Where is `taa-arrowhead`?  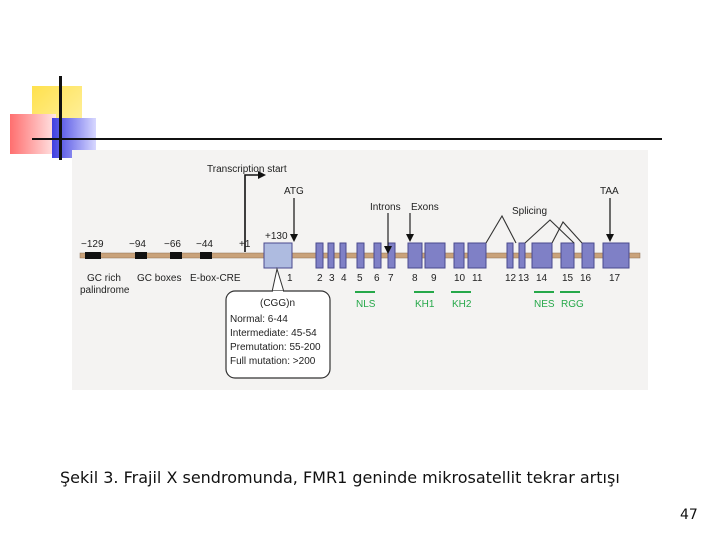
taa-arrowhead is located at coordinates (610, 238).